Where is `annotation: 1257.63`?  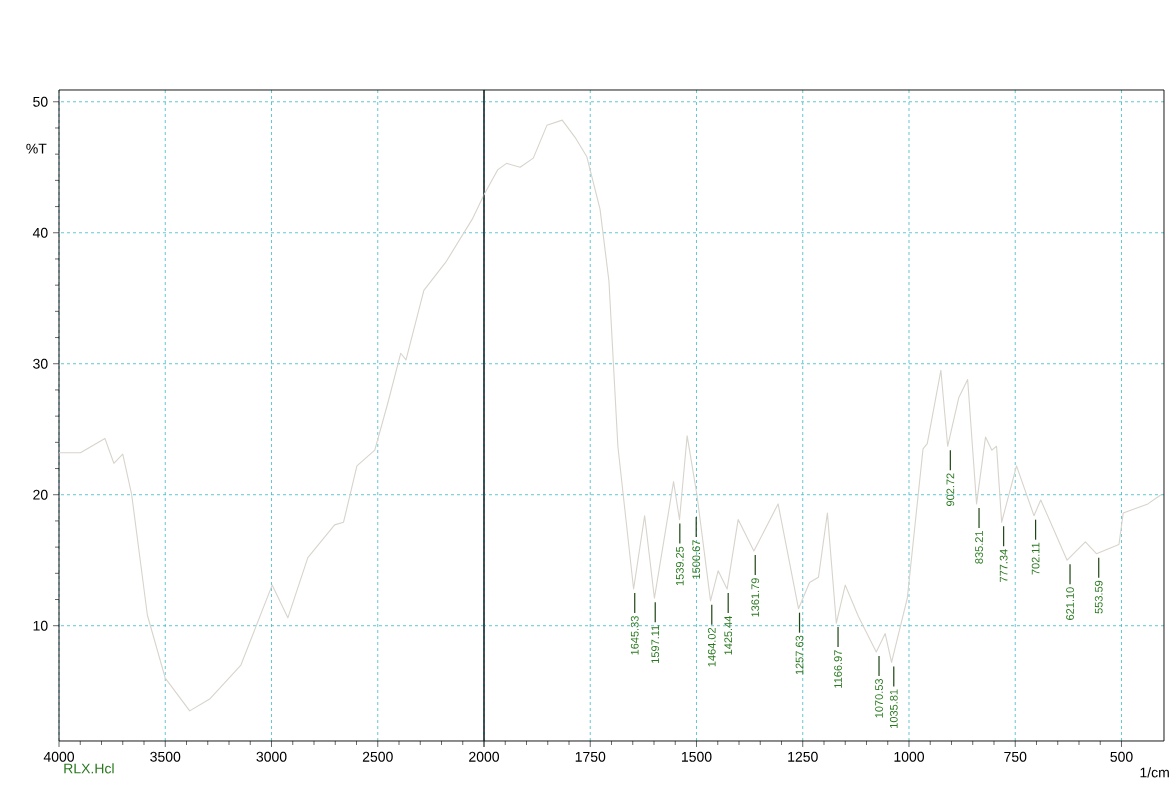
annotation: 1257.63 is located at coordinates (799, 655).